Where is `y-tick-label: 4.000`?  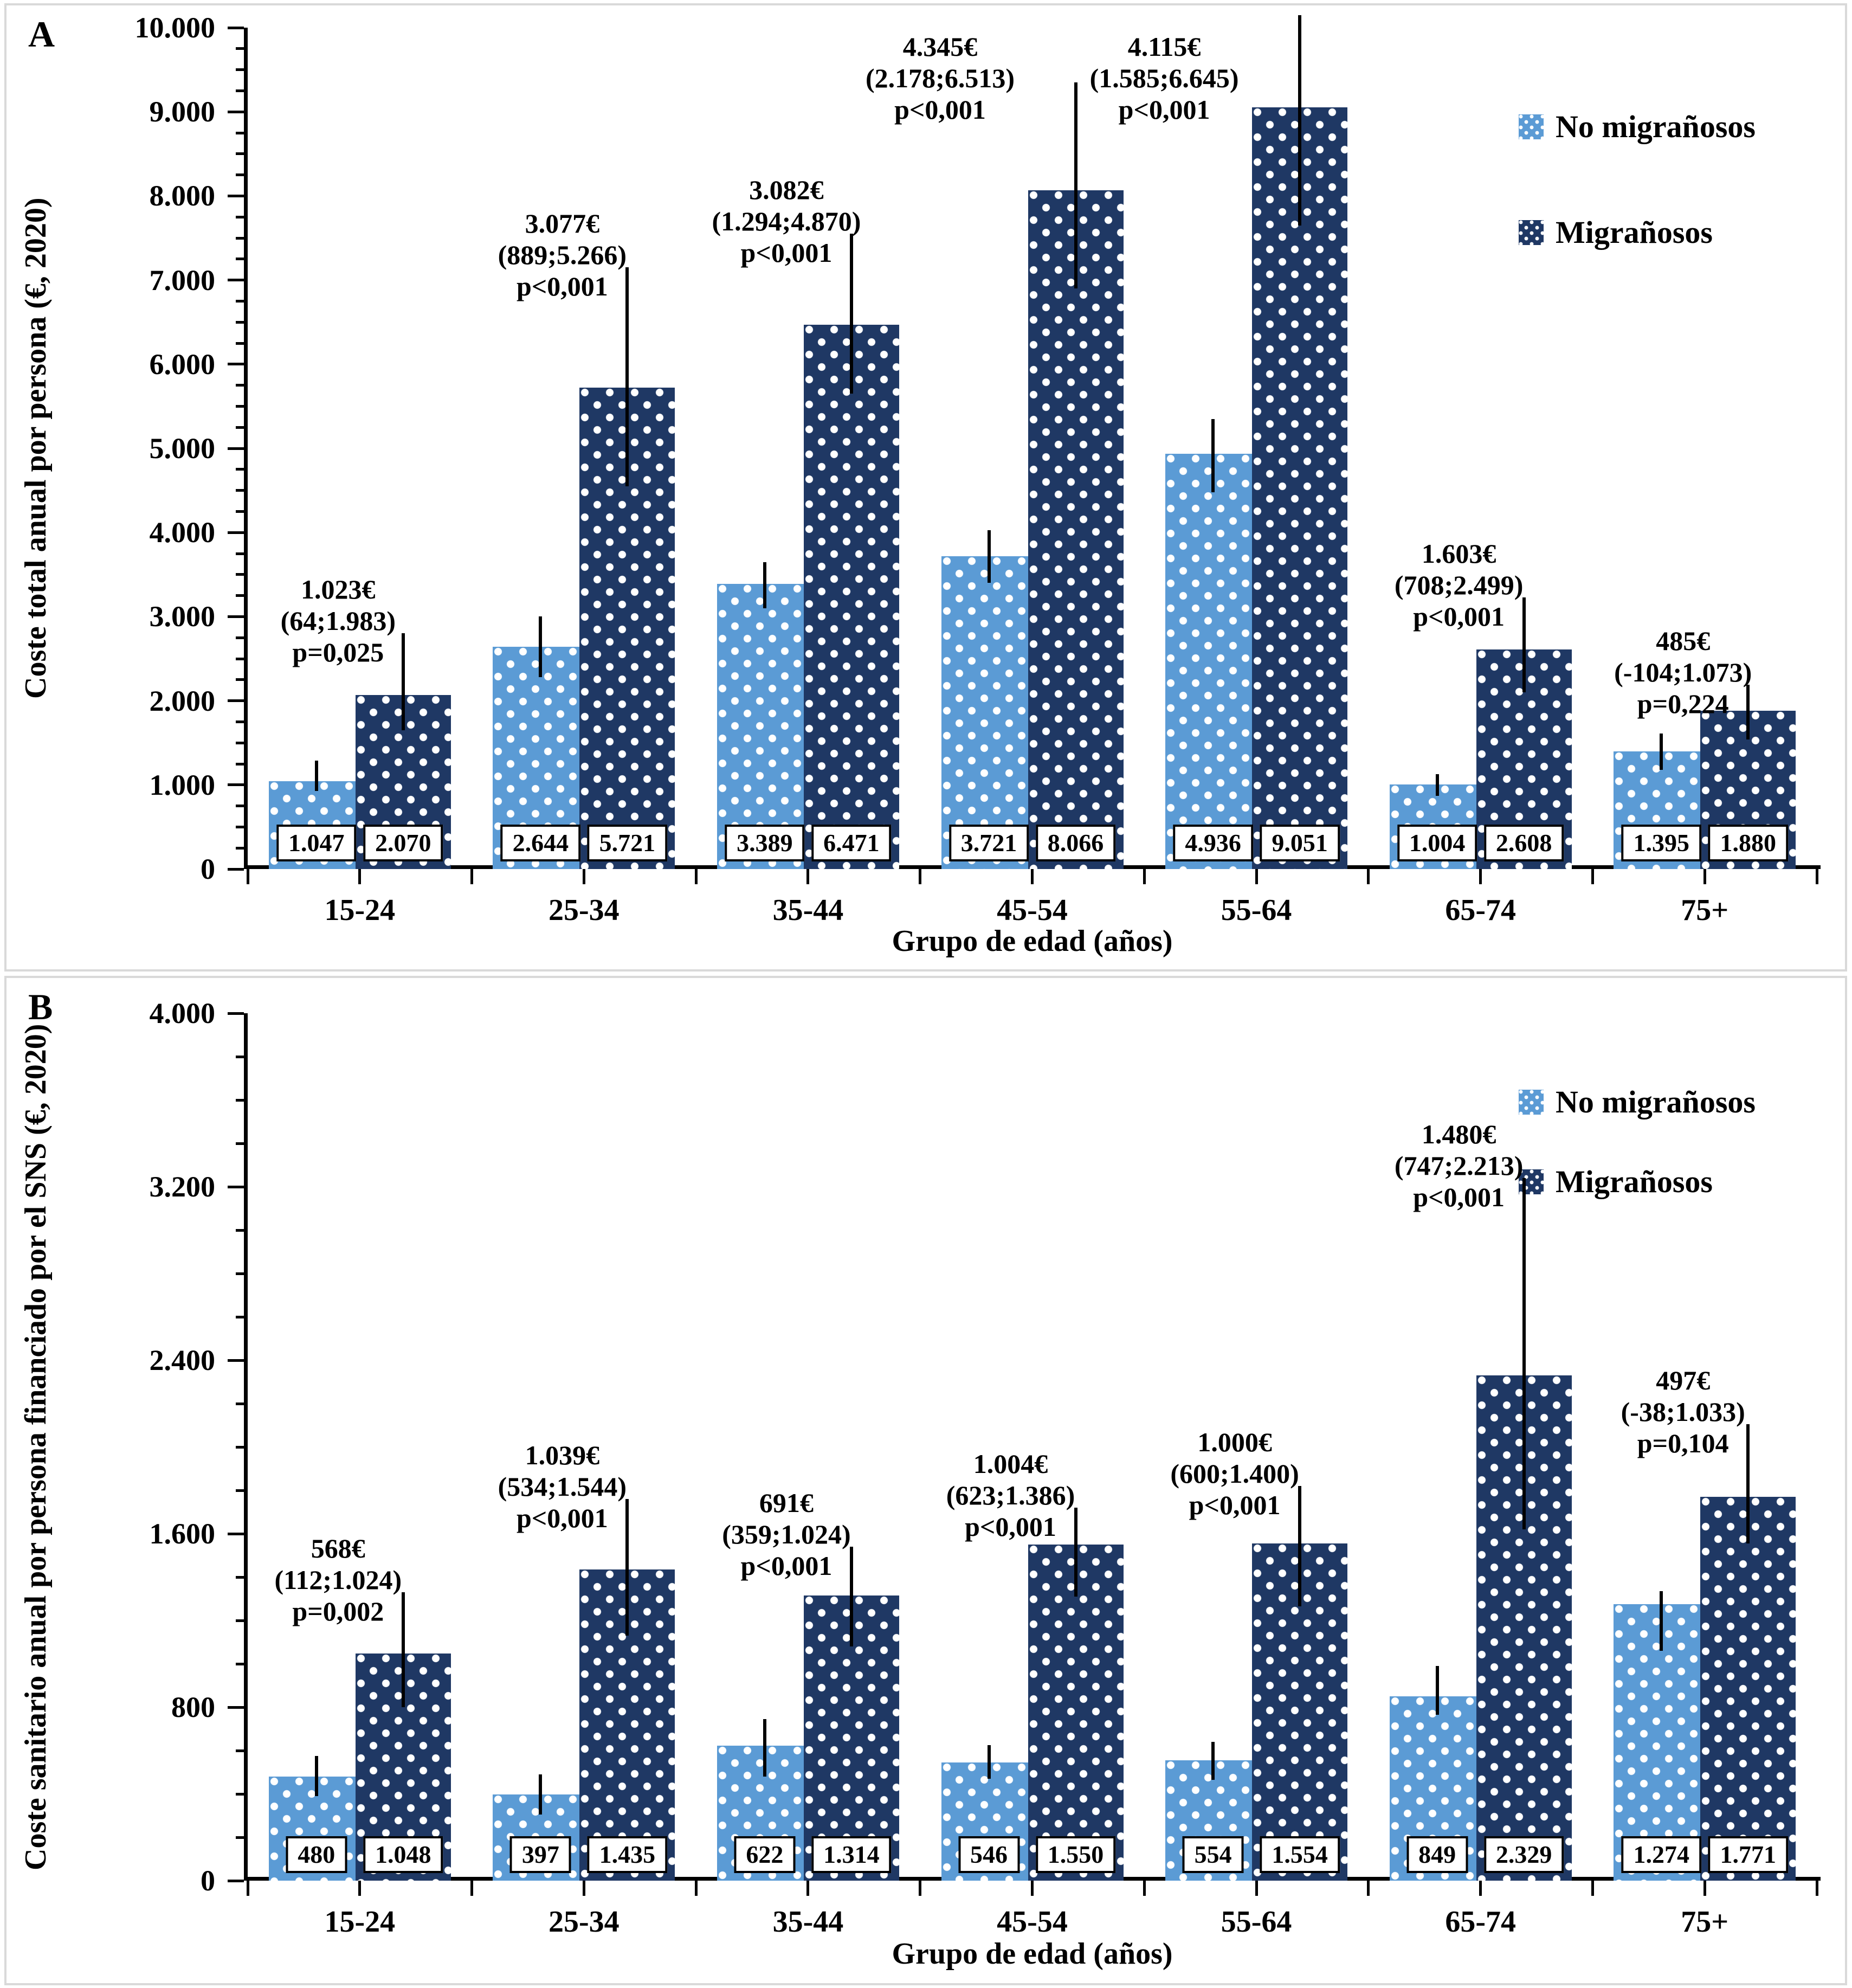
y-tick-label: 4.000 is located at coordinates (182, 532).